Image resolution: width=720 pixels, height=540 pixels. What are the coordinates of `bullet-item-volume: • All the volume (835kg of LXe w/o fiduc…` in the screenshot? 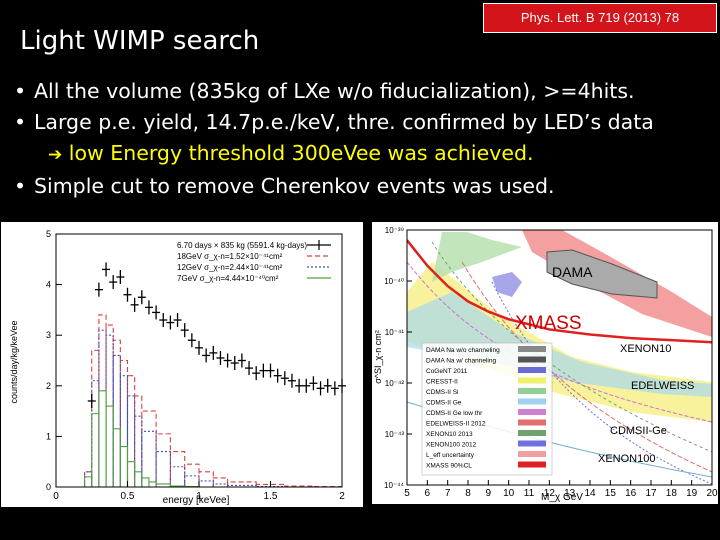 It's located at (367, 91).